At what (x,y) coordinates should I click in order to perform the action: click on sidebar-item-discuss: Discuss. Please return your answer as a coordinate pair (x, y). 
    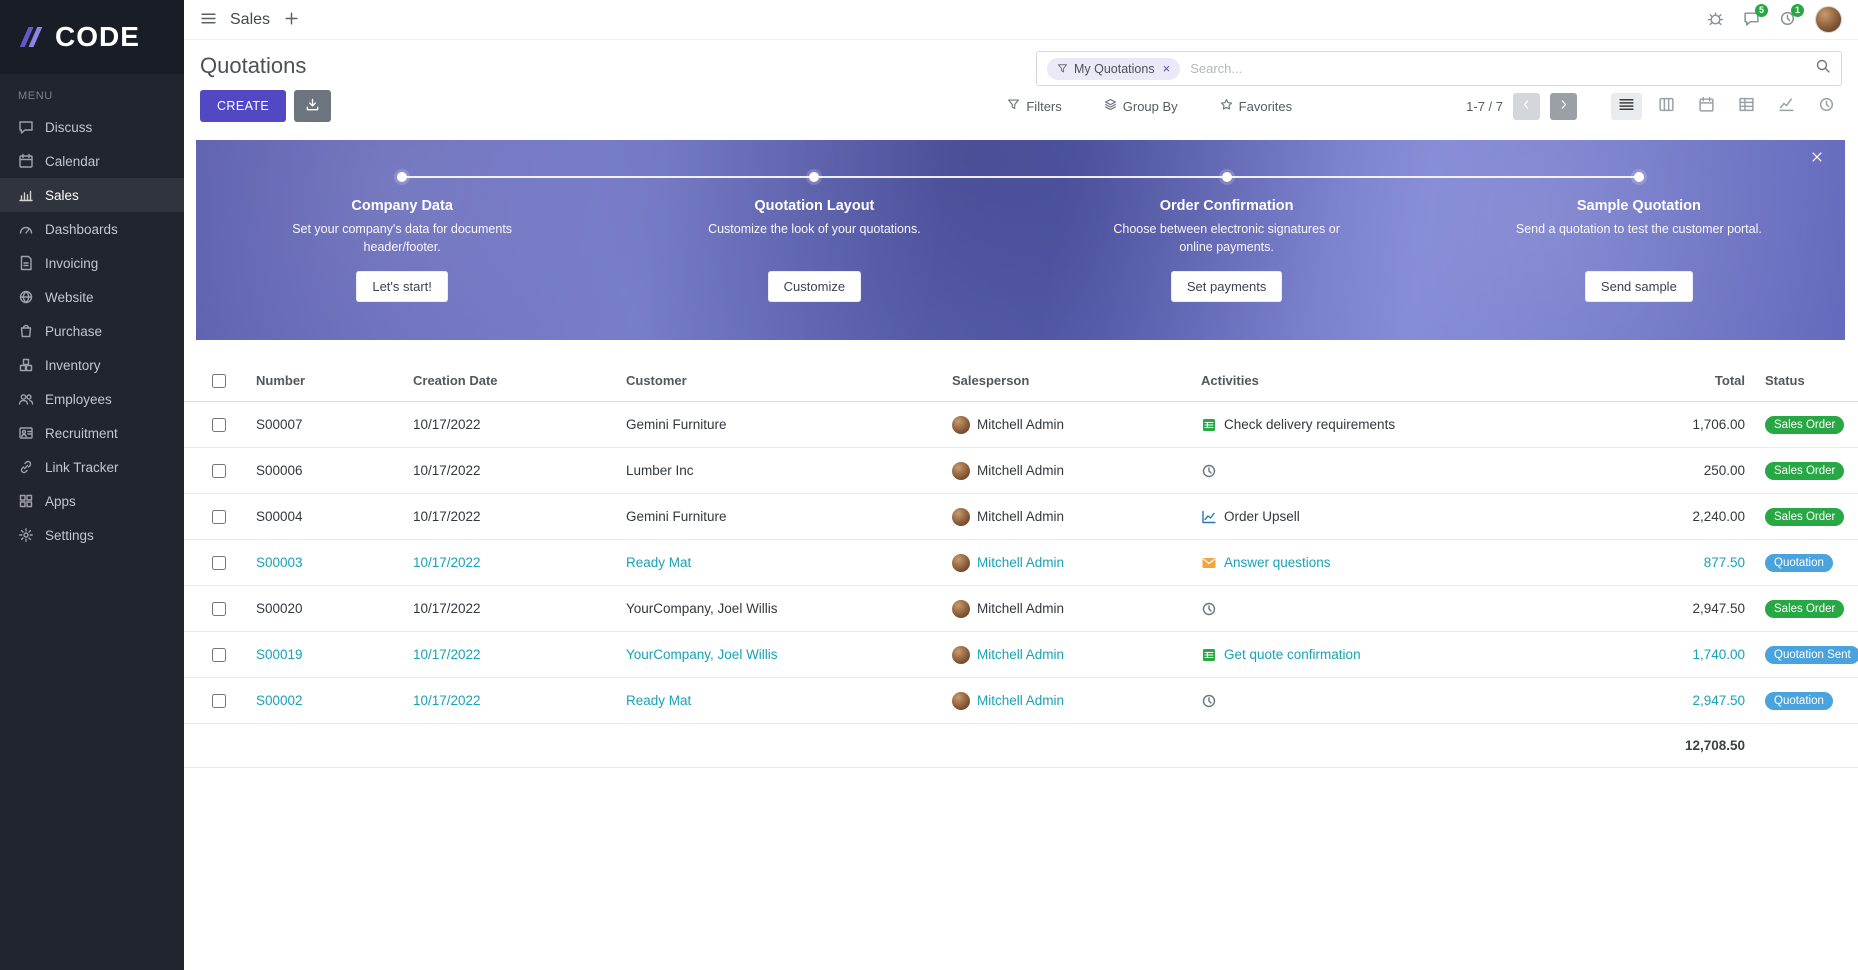
    Looking at the image, I should click on (92, 127).